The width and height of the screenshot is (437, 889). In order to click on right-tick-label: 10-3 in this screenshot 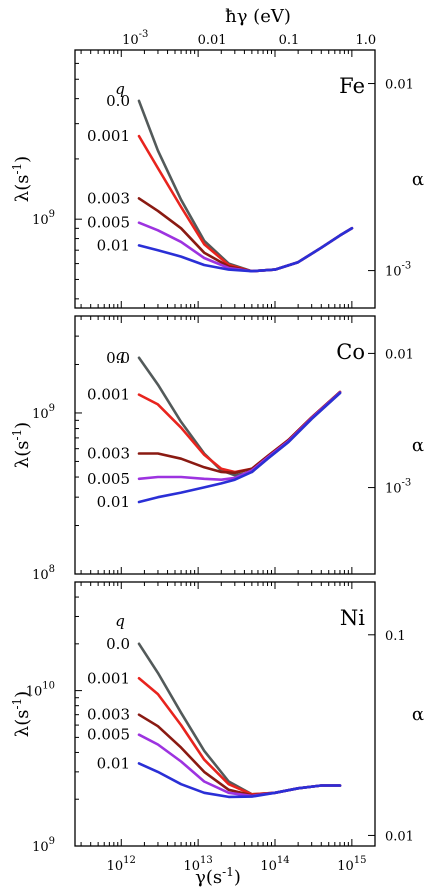, I will do `click(398, 487)`.